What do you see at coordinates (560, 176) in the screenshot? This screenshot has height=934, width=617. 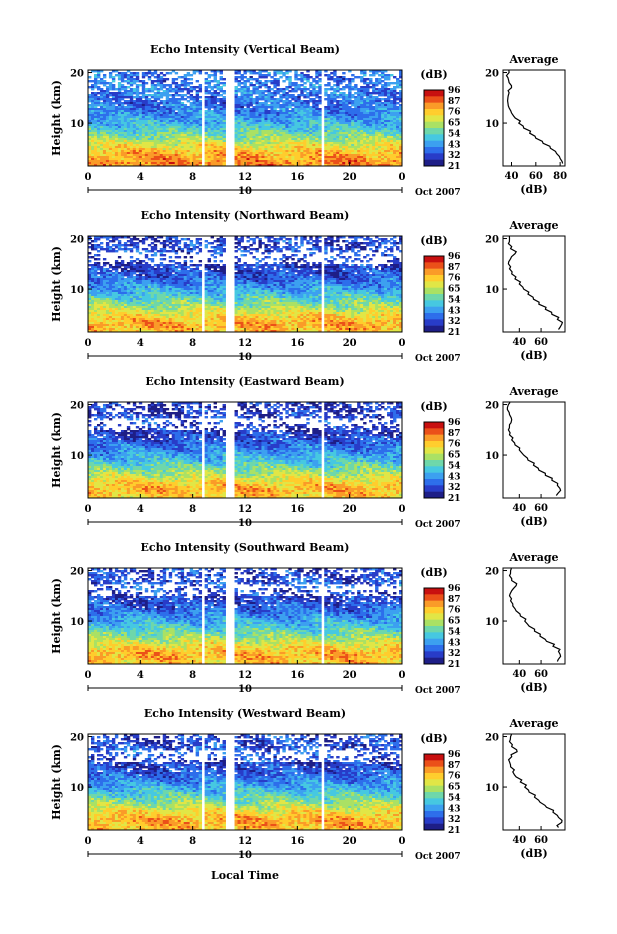 I see `profile-x-tick: 80` at bounding box center [560, 176].